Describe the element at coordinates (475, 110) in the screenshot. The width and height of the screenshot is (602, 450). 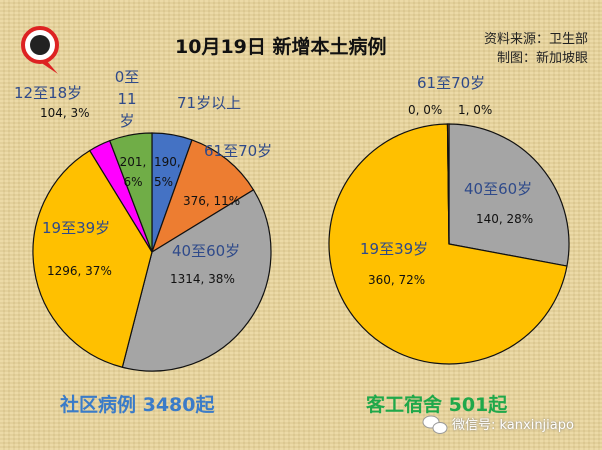
I see `value-r-61-70: 1, 0%` at that location.